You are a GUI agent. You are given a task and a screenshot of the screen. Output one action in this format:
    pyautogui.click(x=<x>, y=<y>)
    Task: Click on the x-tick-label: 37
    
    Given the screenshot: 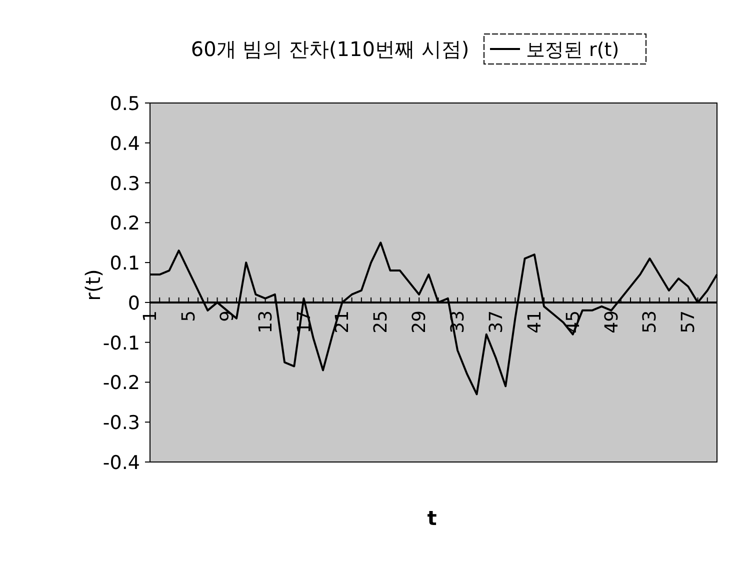 What is the action you would take?
    pyautogui.click(x=496, y=322)
    